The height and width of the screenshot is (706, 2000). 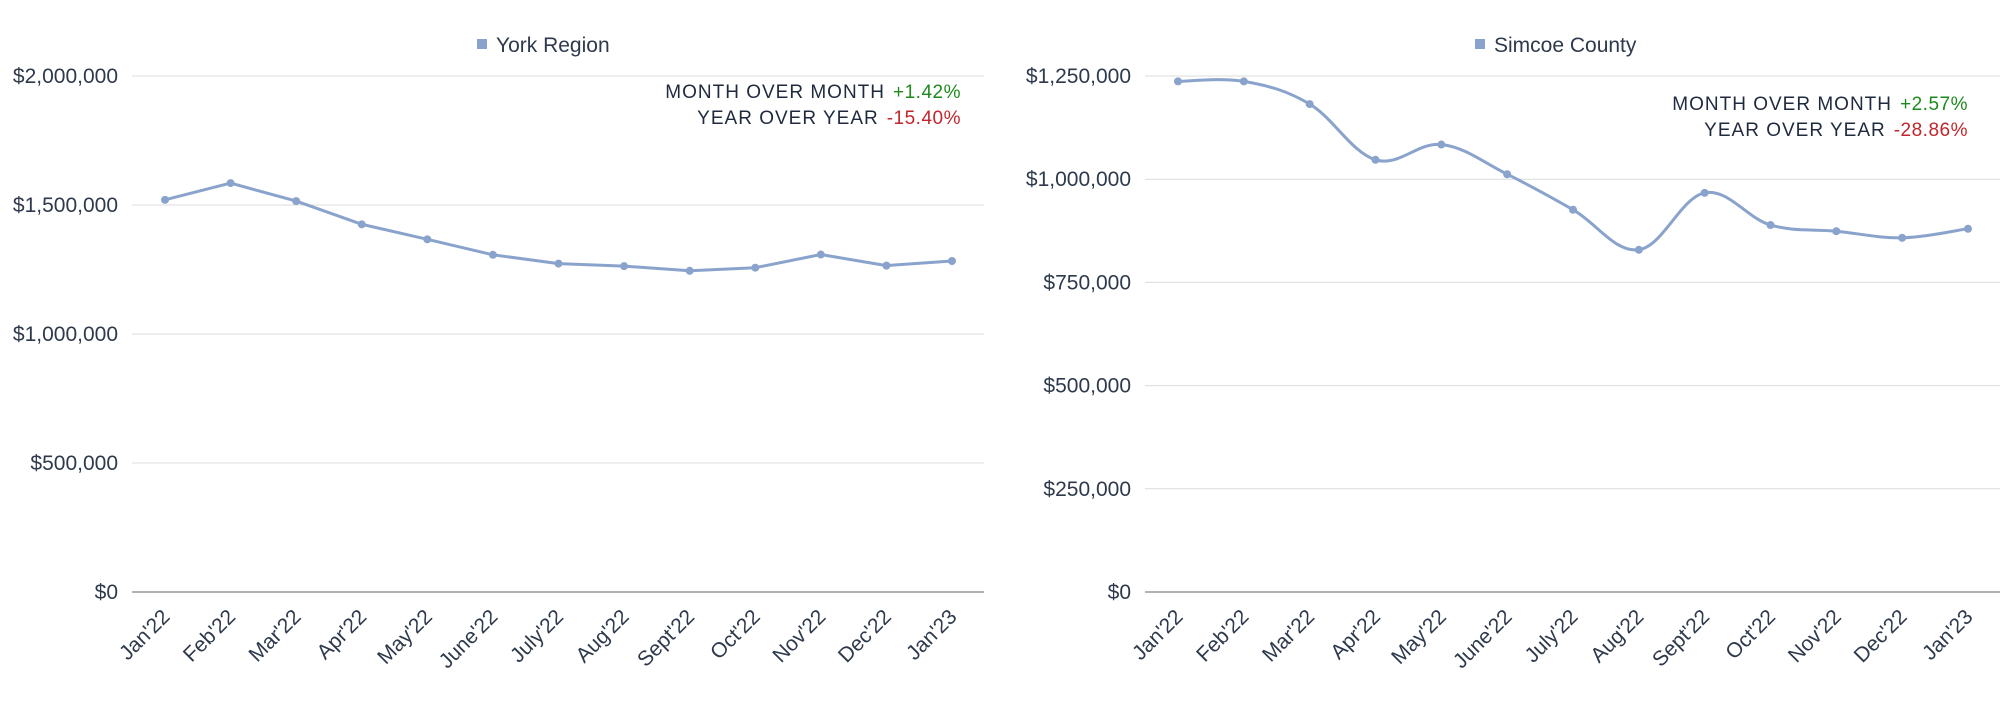 What do you see at coordinates (666, 638) in the screenshot?
I see `york-x-tick-label: Sept'22` at bounding box center [666, 638].